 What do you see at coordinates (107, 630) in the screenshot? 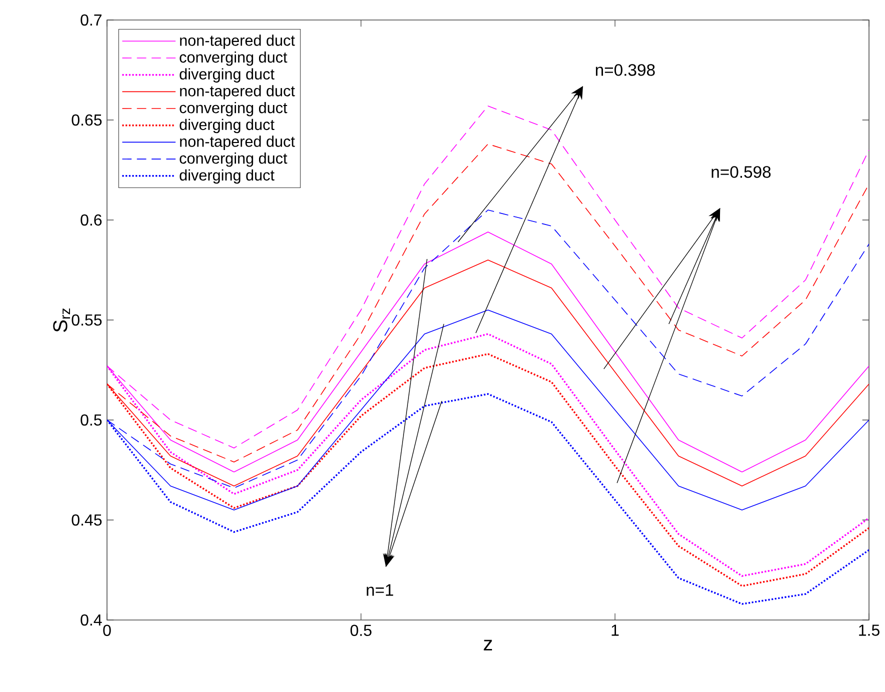
I see `x-tick-label: 0` at bounding box center [107, 630].